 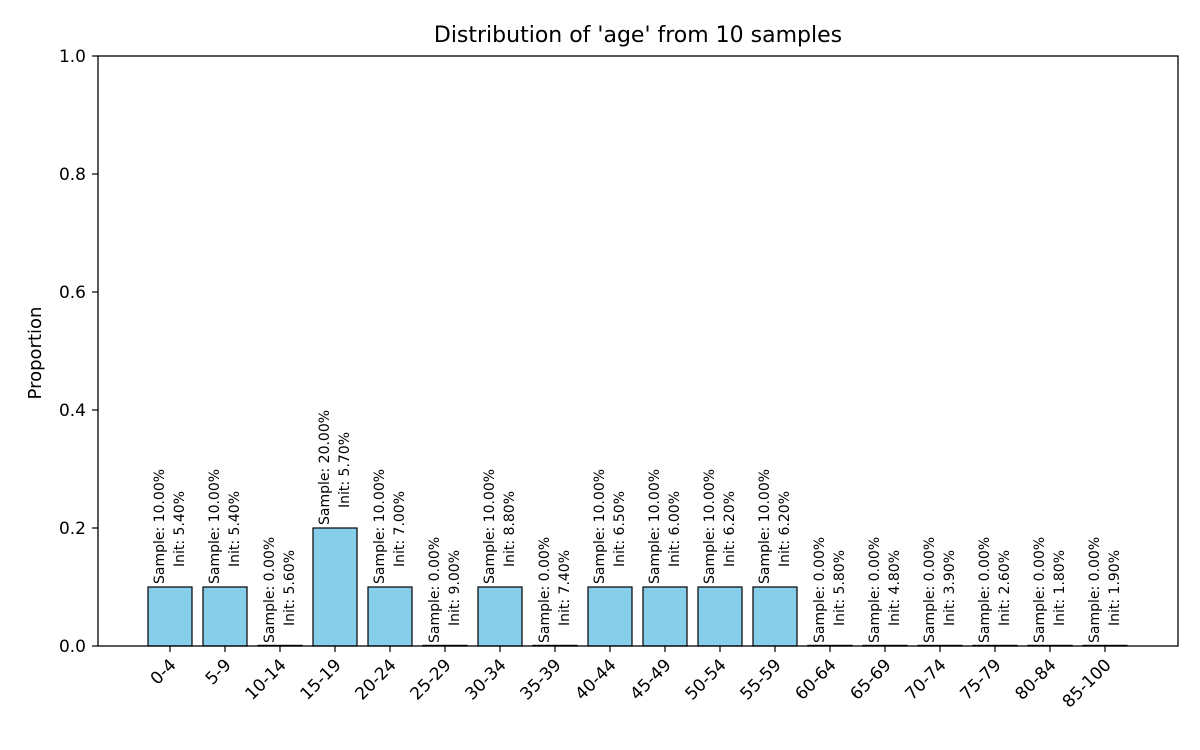 What do you see at coordinates (35, 353) in the screenshot?
I see `y-axis-label: Proportion` at bounding box center [35, 353].